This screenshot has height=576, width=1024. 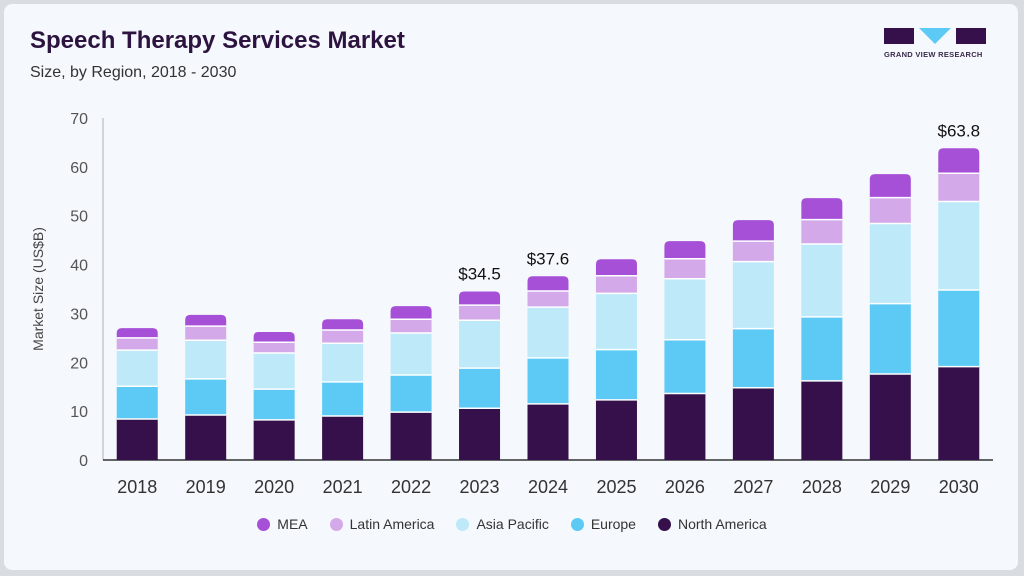 What do you see at coordinates (548, 258) in the screenshot?
I see `data-label-total: $37.6` at bounding box center [548, 258].